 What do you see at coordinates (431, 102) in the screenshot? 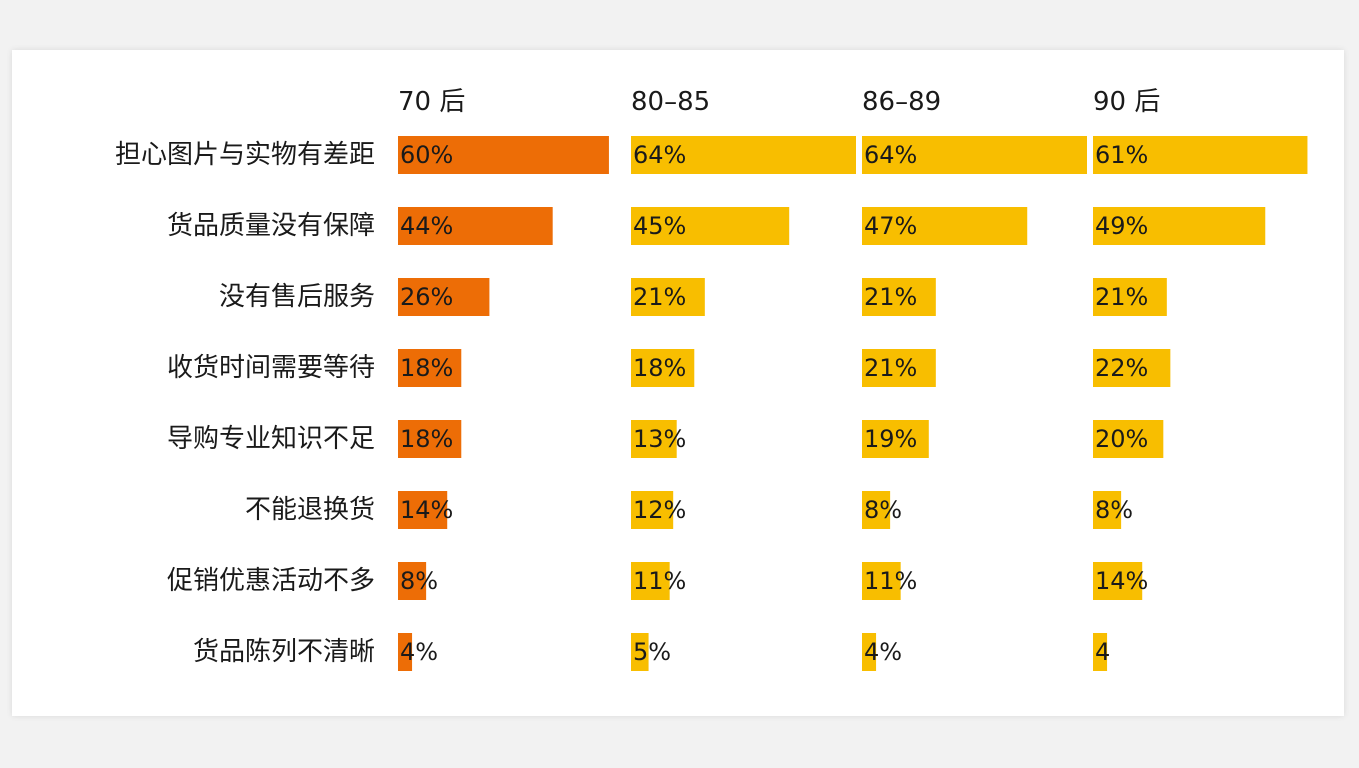
I see `series-header-0: 70 后` at bounding box center [431, 102].